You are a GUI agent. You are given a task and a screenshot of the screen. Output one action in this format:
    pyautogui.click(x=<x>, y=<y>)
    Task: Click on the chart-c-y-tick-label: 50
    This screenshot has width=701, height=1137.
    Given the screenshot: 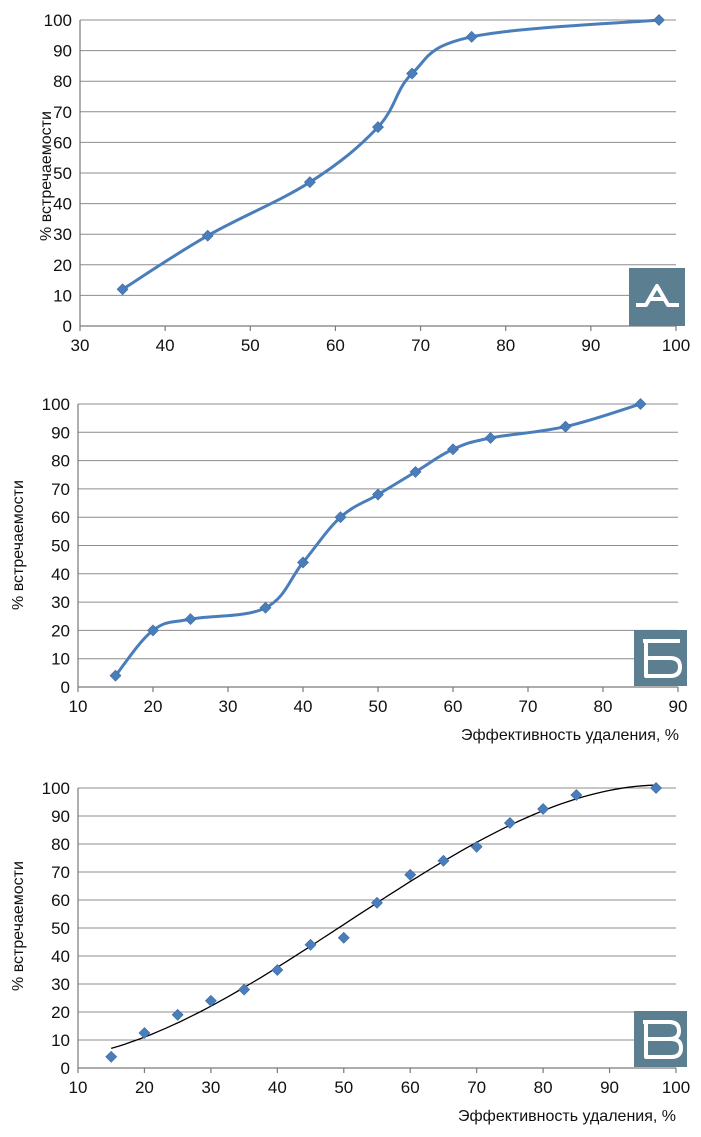 What is the action you would take?
    pyautogui.click(x=60, y=928)
    